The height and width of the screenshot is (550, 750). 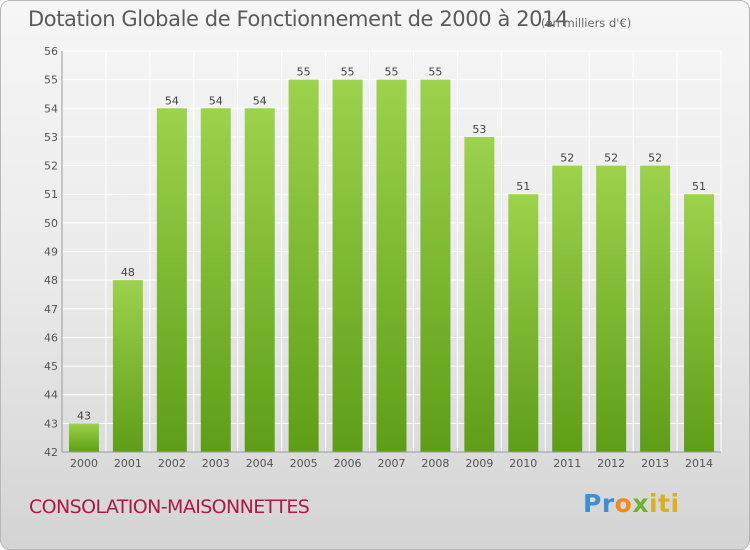 What do you see at coordinates (523, 323) in the screenshot?
I see `bar-2010` at bounding box center [523, 323].